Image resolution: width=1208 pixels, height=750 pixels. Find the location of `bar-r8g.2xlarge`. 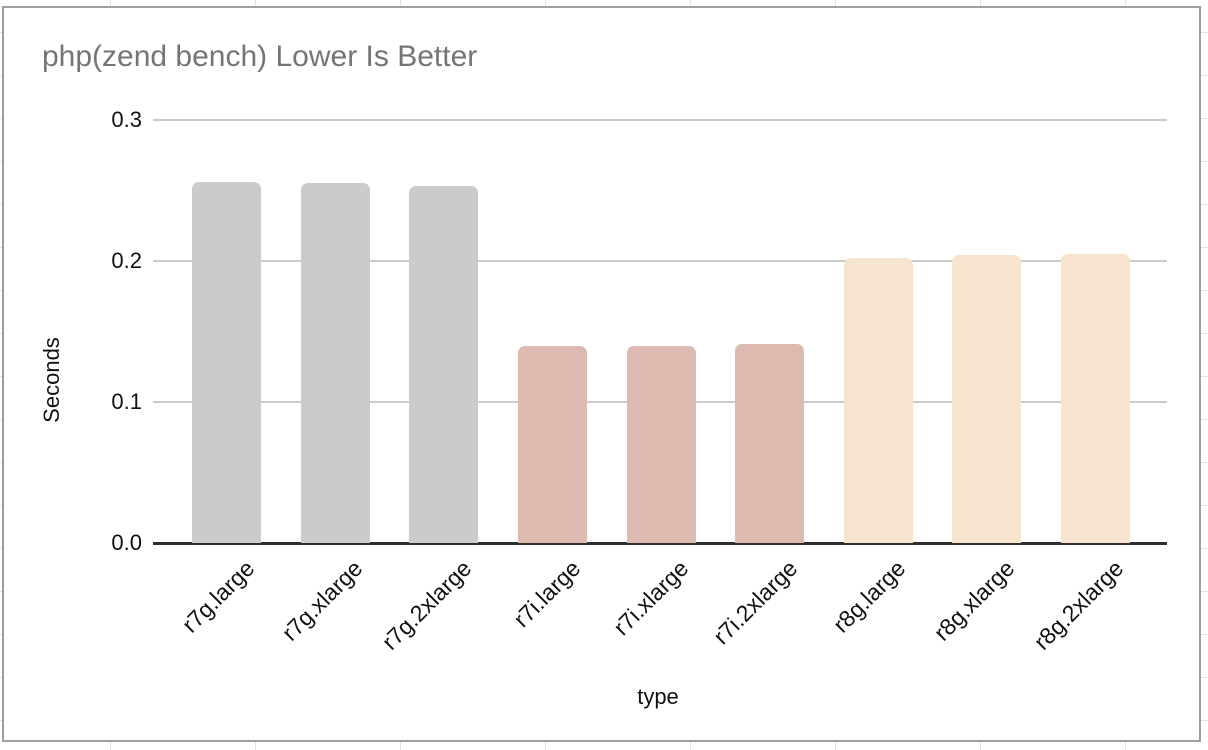

bar-r8g.2xlarge is located at coordinates (1095, 398).